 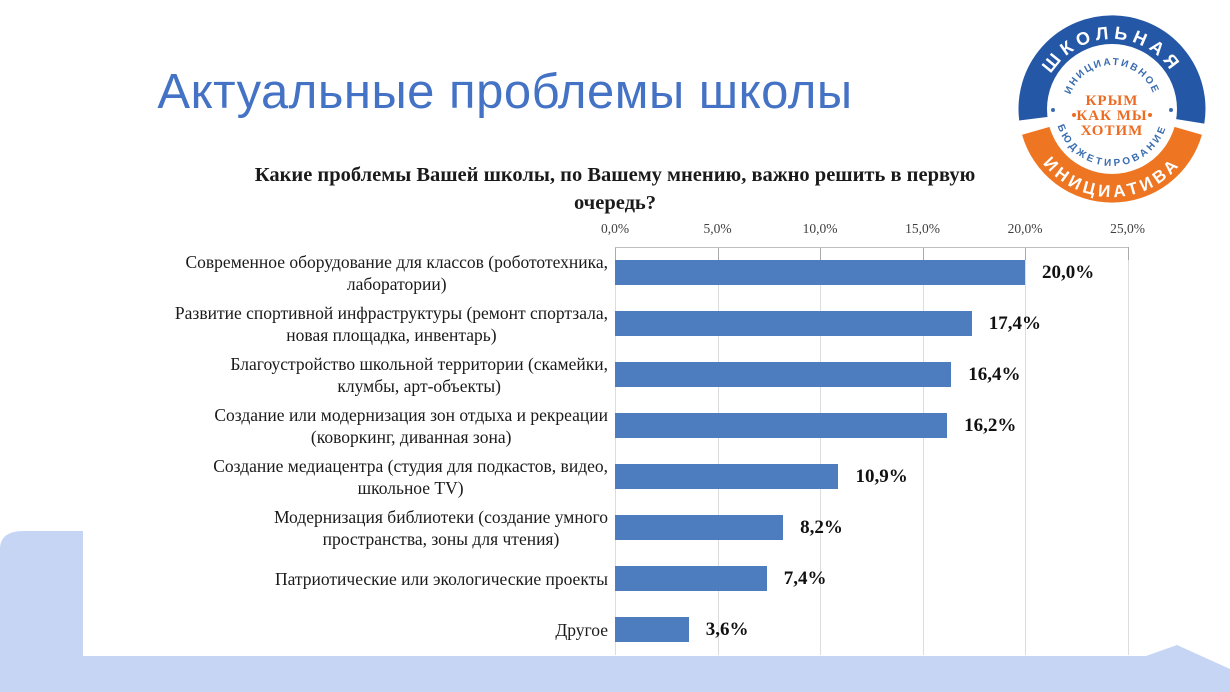 What do you see at coordinates (805, 578) in the screenshot?
I see `bar-value-label: 7,4%` at bounding box center [805, 578].